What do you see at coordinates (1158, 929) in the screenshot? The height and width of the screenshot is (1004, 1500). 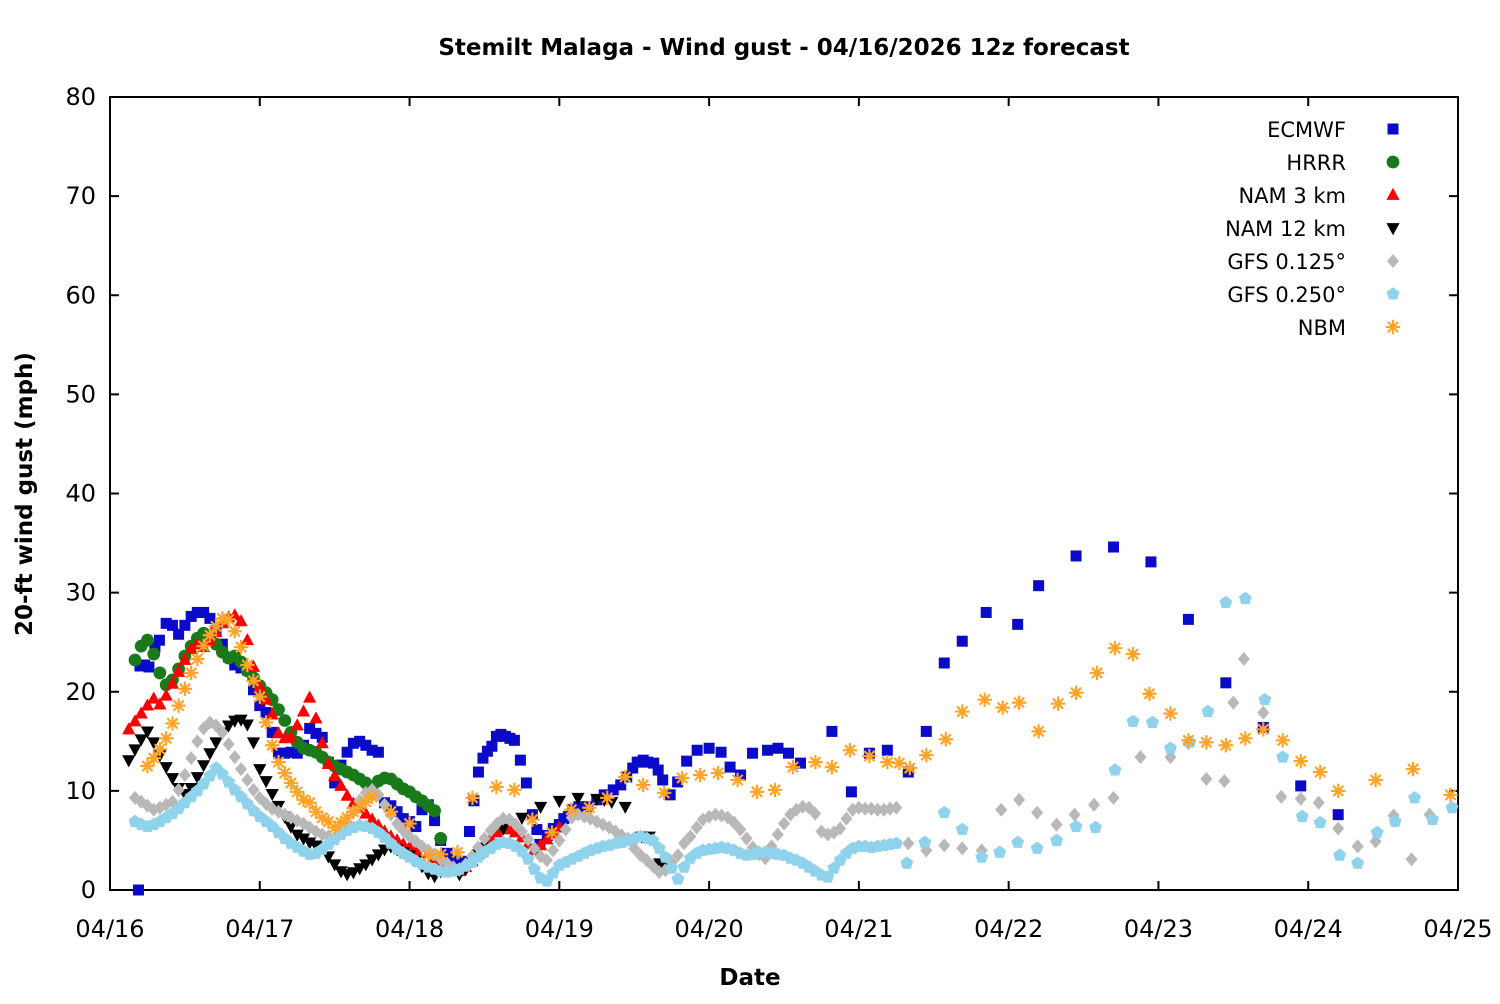 I see `x-tick-label: 04/23` at bounding box center [1158, 929].